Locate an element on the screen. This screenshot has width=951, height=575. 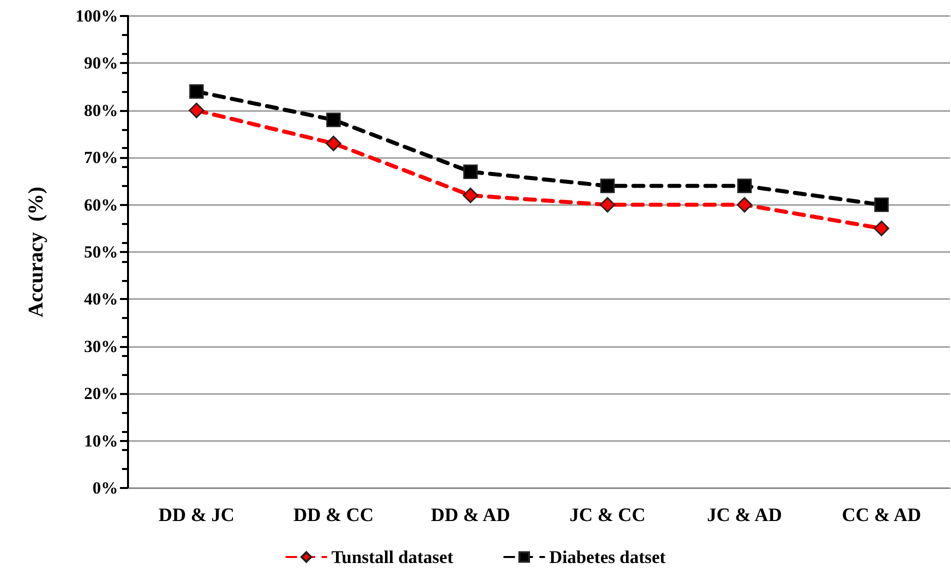
x-tick-label: JC & CC is located at coordinates (608, 515).